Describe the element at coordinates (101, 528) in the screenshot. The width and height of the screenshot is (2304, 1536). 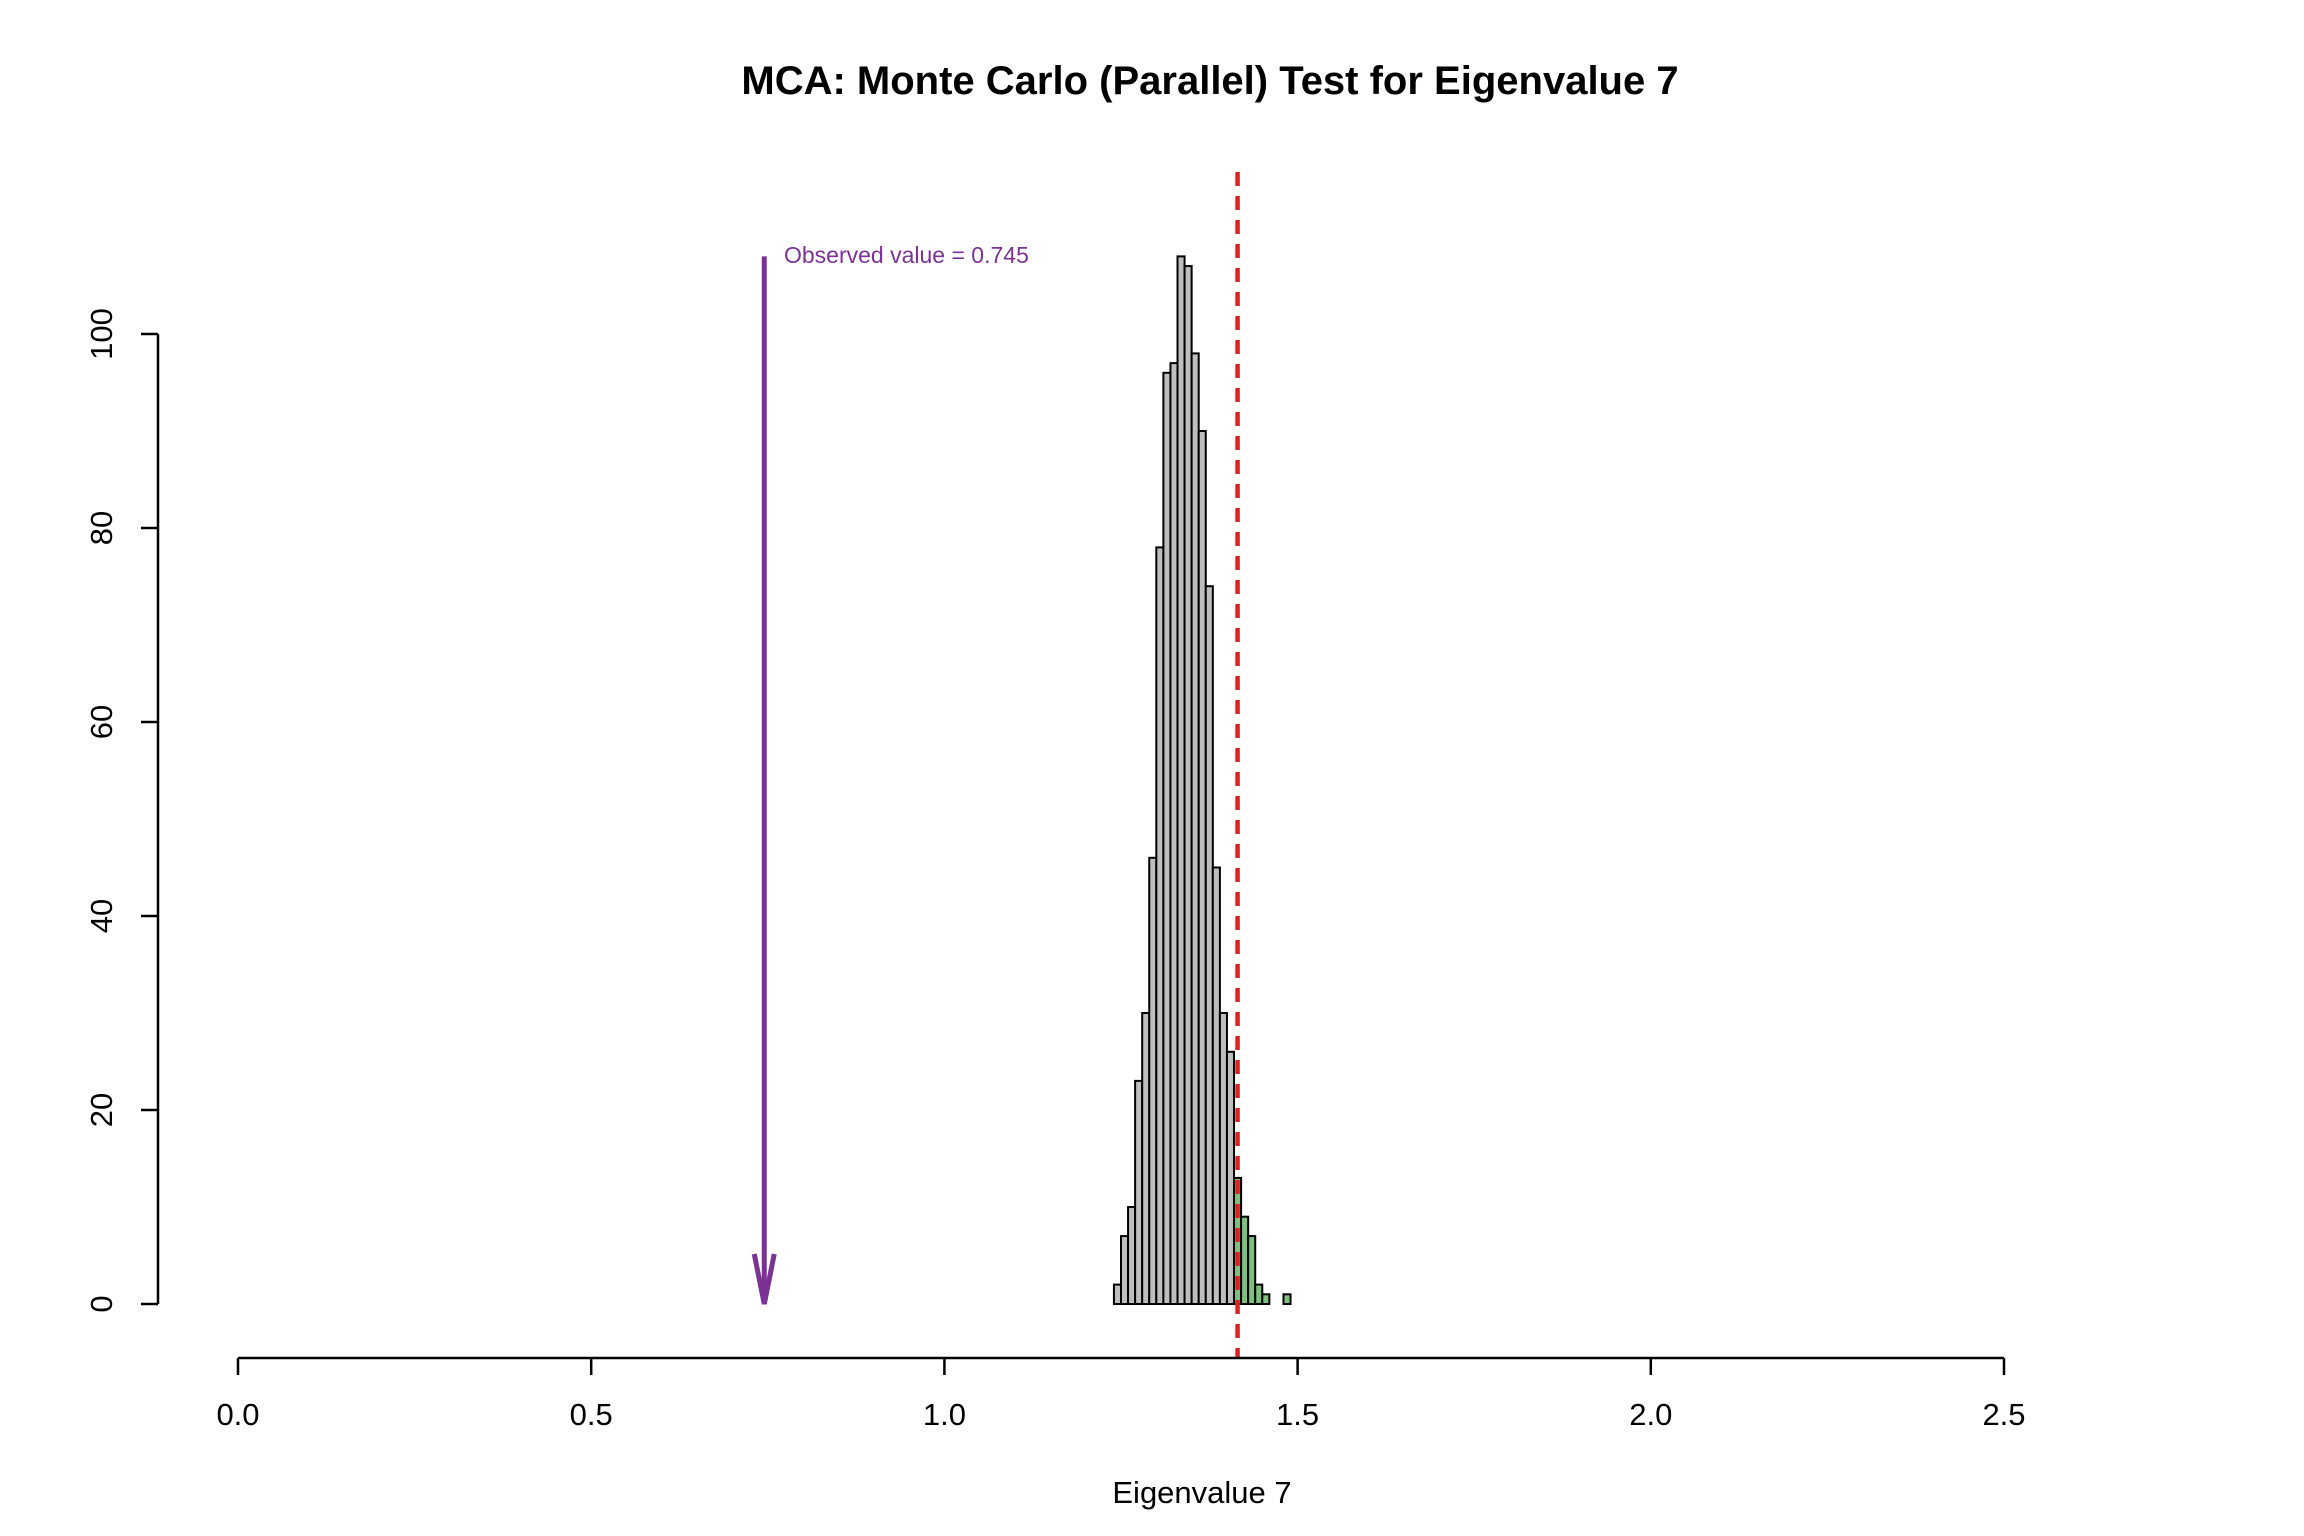
I see `y-tick-label: 80` at that location.